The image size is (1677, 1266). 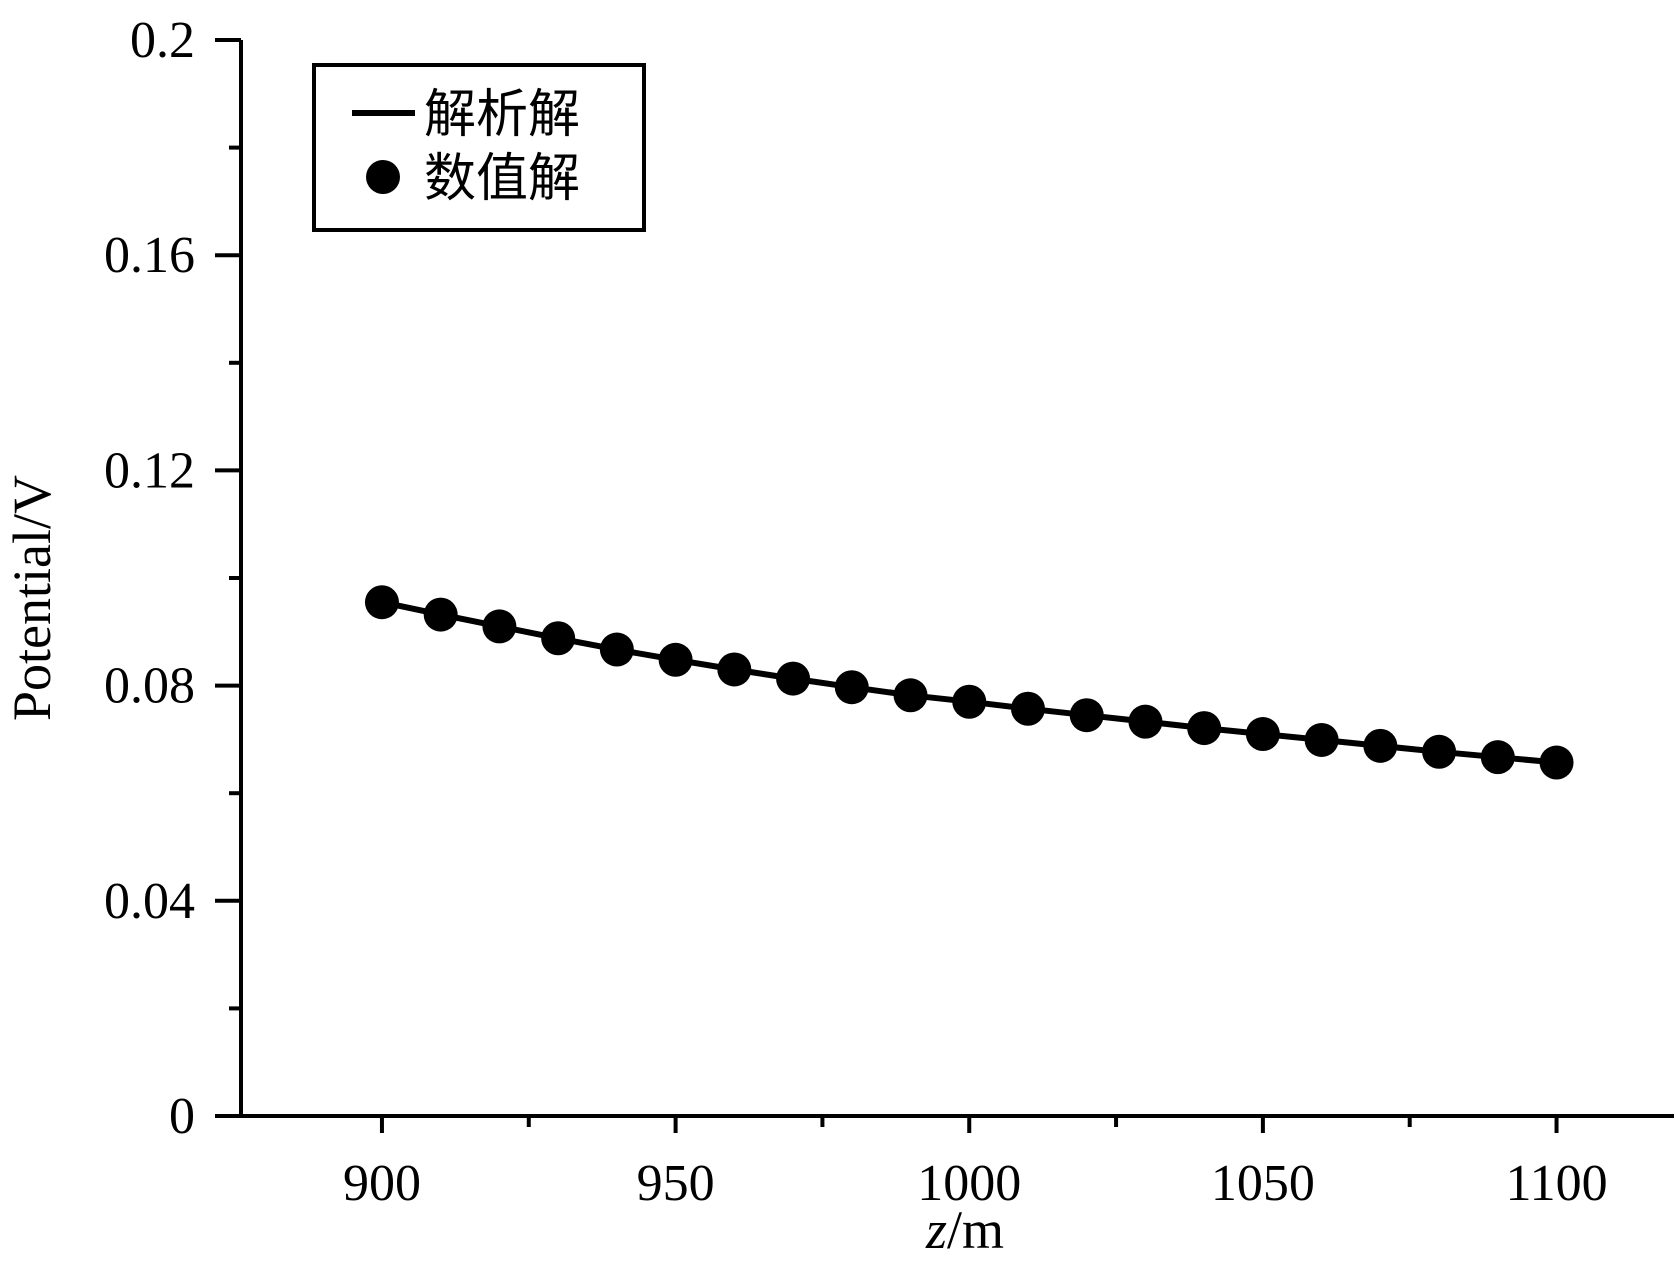 I want to click on legend-frame, so click(x=479, y=147).